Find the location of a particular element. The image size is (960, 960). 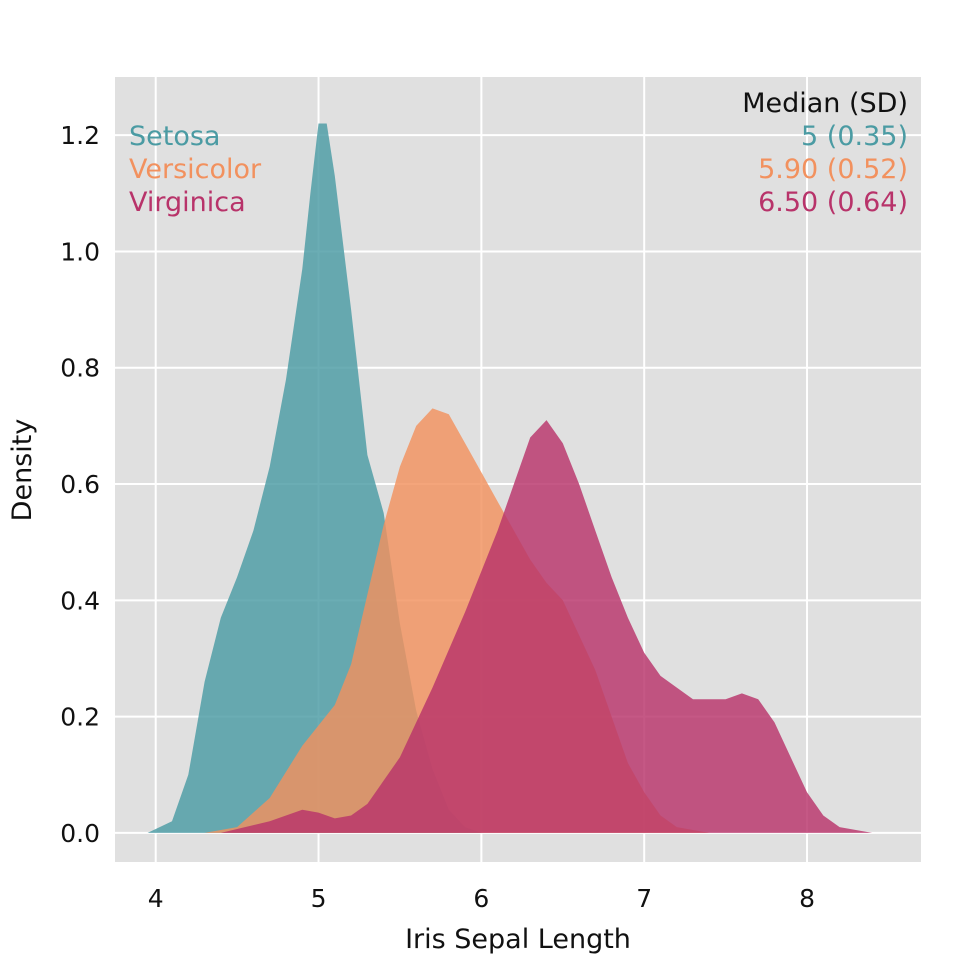

y-tick-label: 1.0 is located at coordinates (80, 251).